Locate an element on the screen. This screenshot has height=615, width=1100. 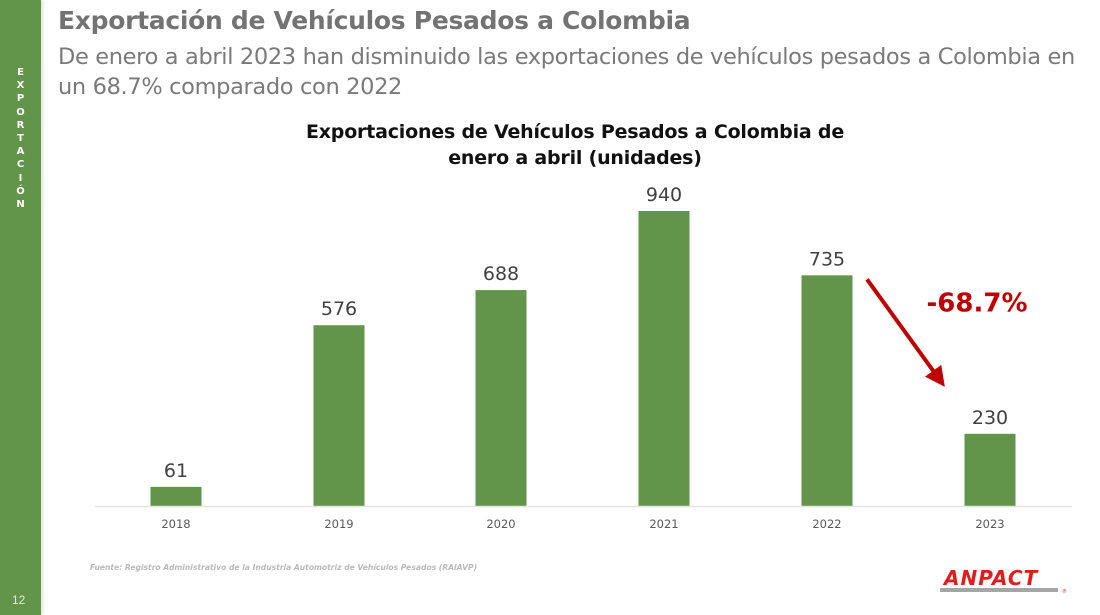
x-tick-label-2019: 2019 is located at coordinates (338, 524).